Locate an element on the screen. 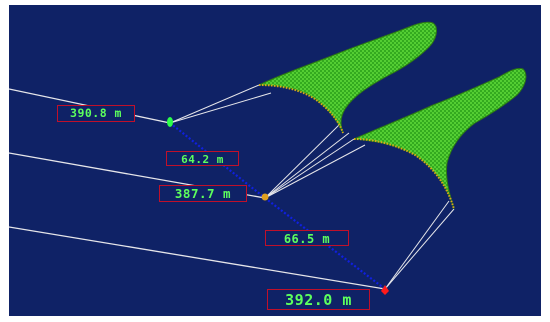 This screenshot has height=322, width=550. spread-label-bc: 66.5 m is located at coordinates (307, 238).